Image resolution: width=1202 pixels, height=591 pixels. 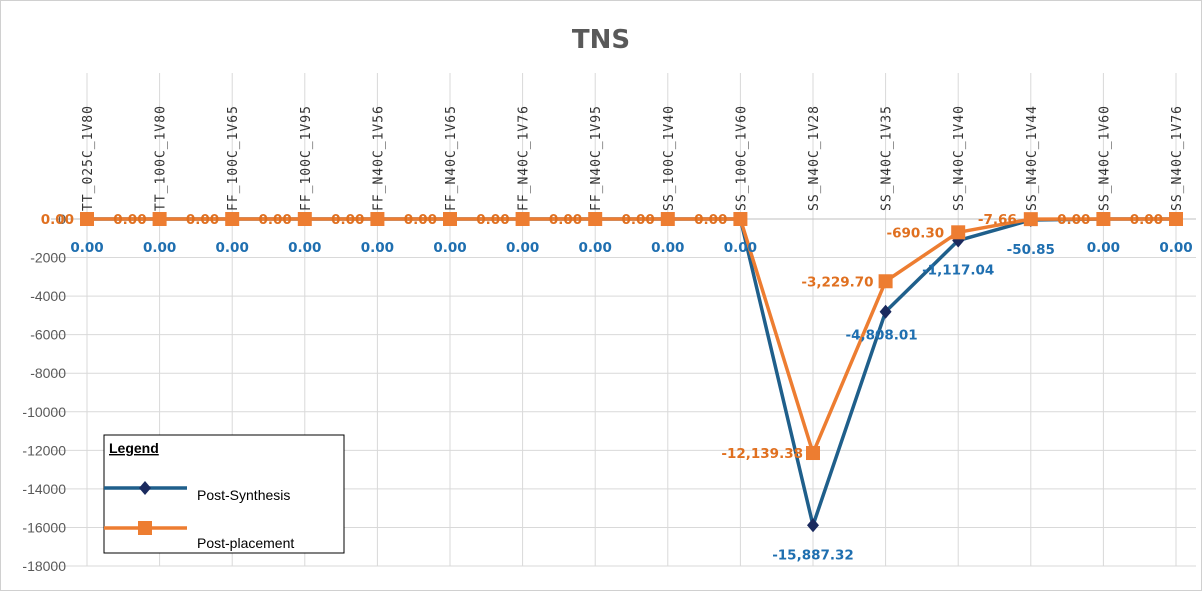 I want to click on data-label-post-synthesis: -1,117.04, so click(x=958, y=271).